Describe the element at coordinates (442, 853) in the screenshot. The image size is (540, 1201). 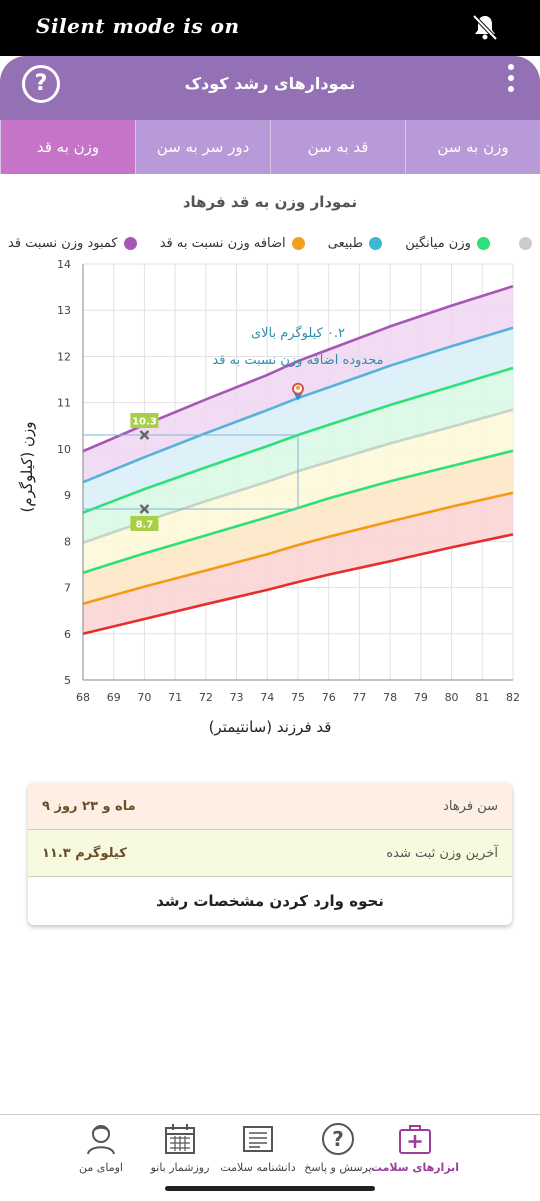
I see `weight-label: آخرین وزن ثبت شده` at that location.